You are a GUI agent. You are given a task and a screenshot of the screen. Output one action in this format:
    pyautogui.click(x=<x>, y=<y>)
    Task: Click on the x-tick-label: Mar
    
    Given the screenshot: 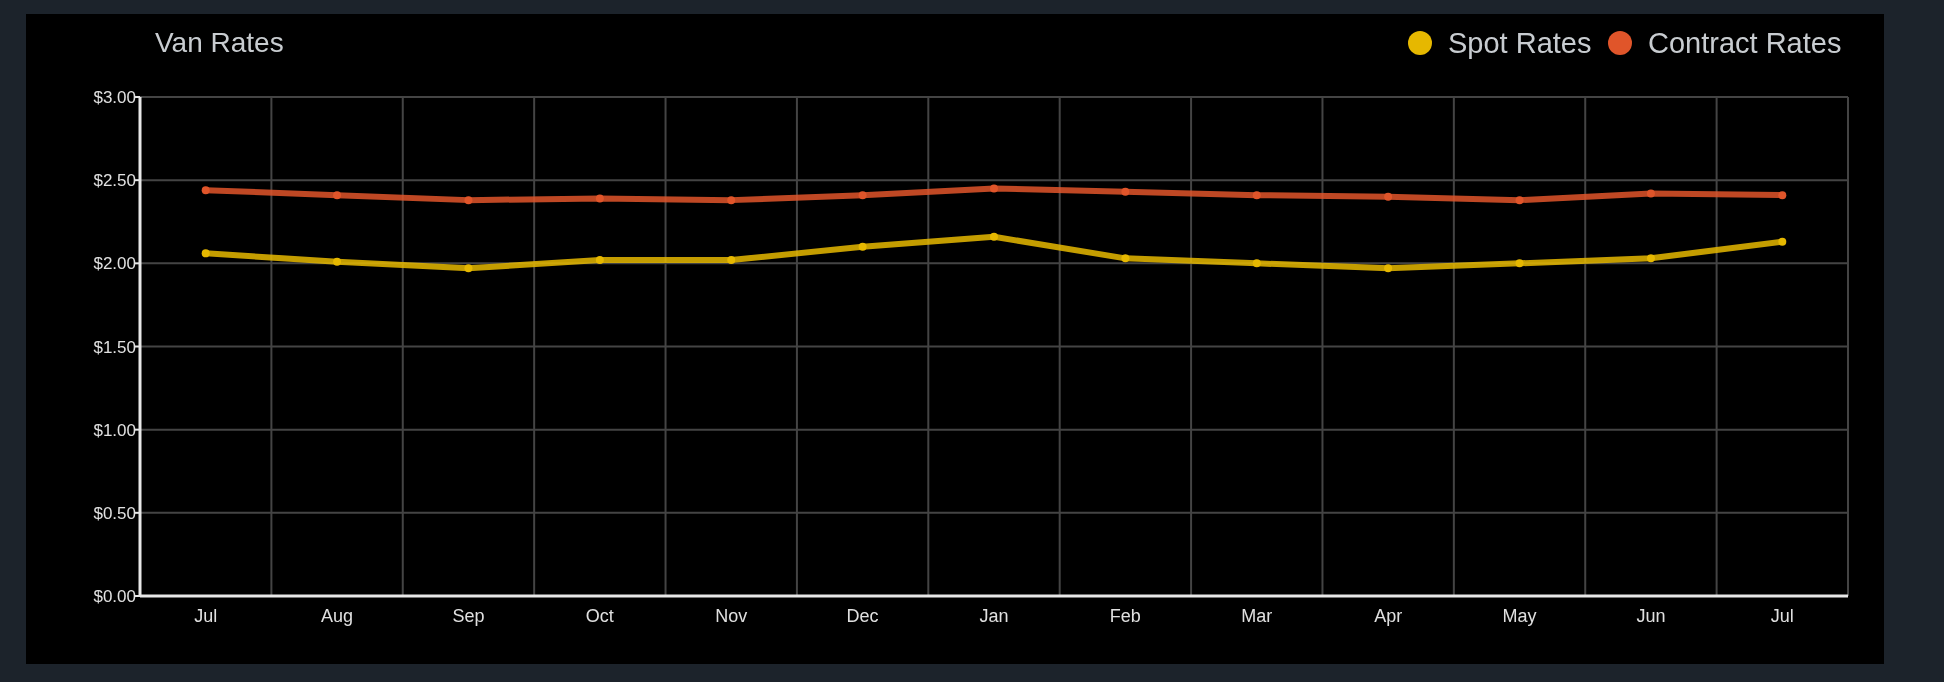 What is the action you would take?
    pyautogui.click(x=1257, y=616)
    